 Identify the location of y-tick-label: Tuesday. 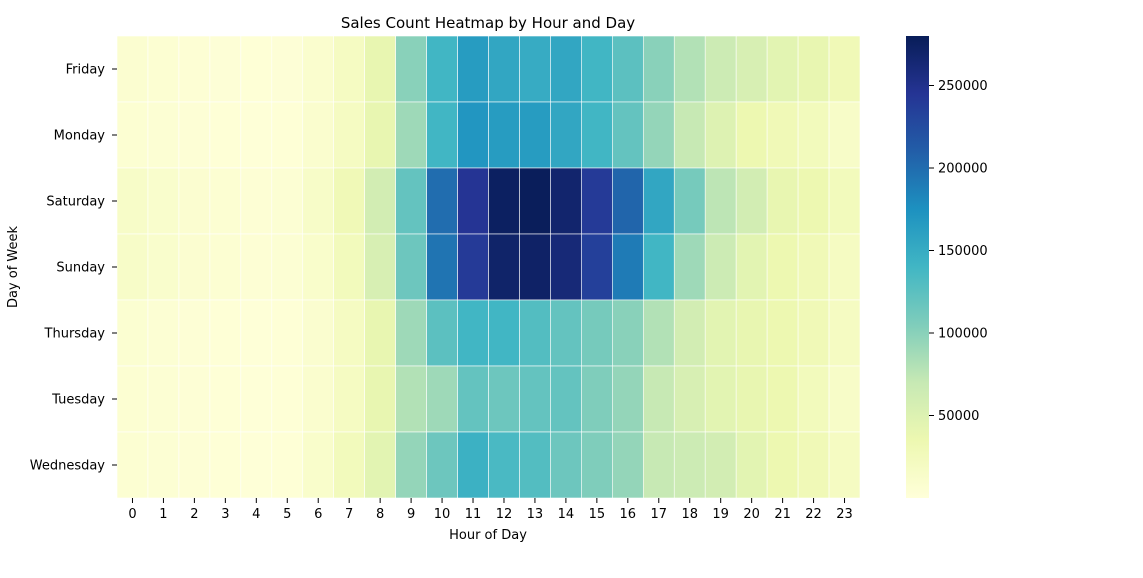
(78, 400).